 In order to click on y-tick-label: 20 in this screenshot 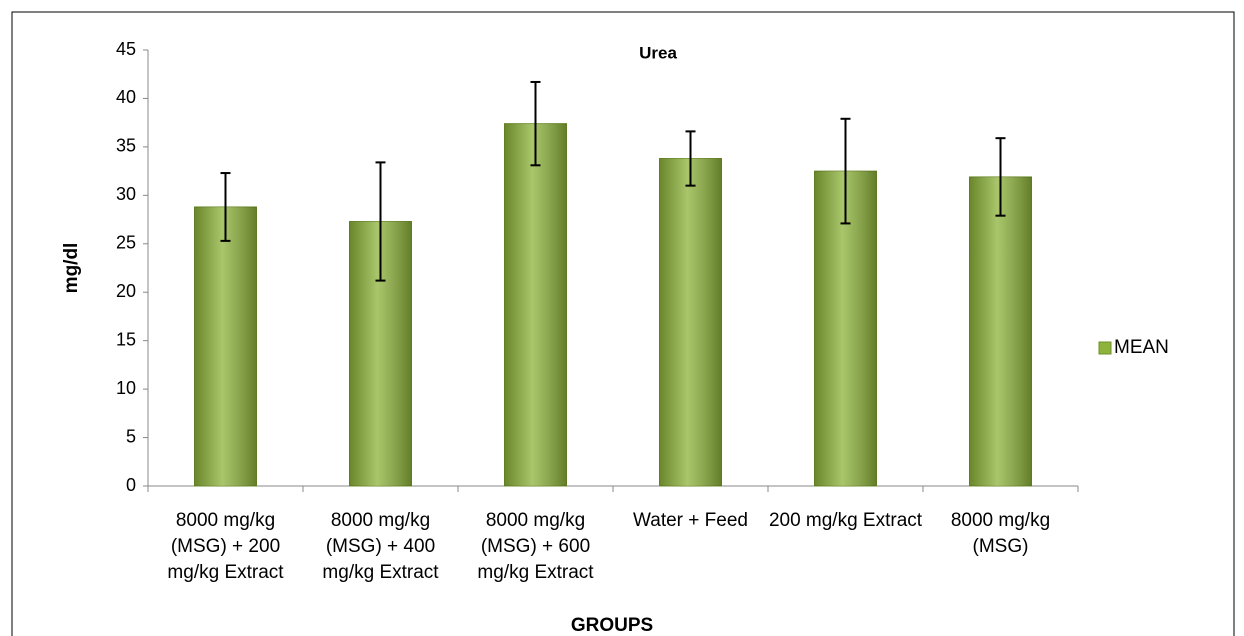, I will do `click(126, 291)`.